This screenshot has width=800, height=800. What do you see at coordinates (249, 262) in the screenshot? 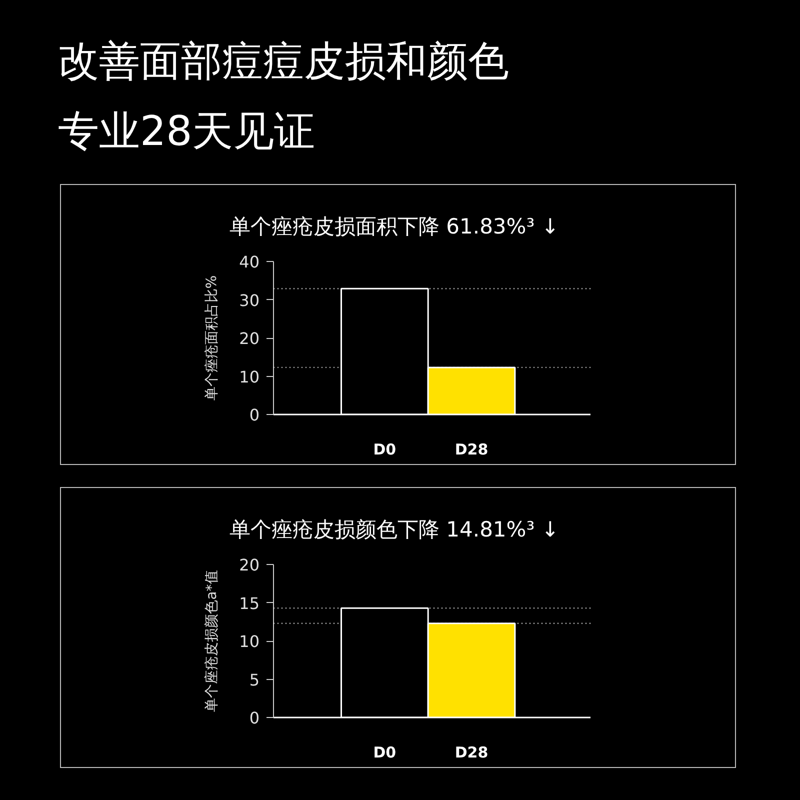
I see `y-tick-label: 40` at bounding box center [249, 262].